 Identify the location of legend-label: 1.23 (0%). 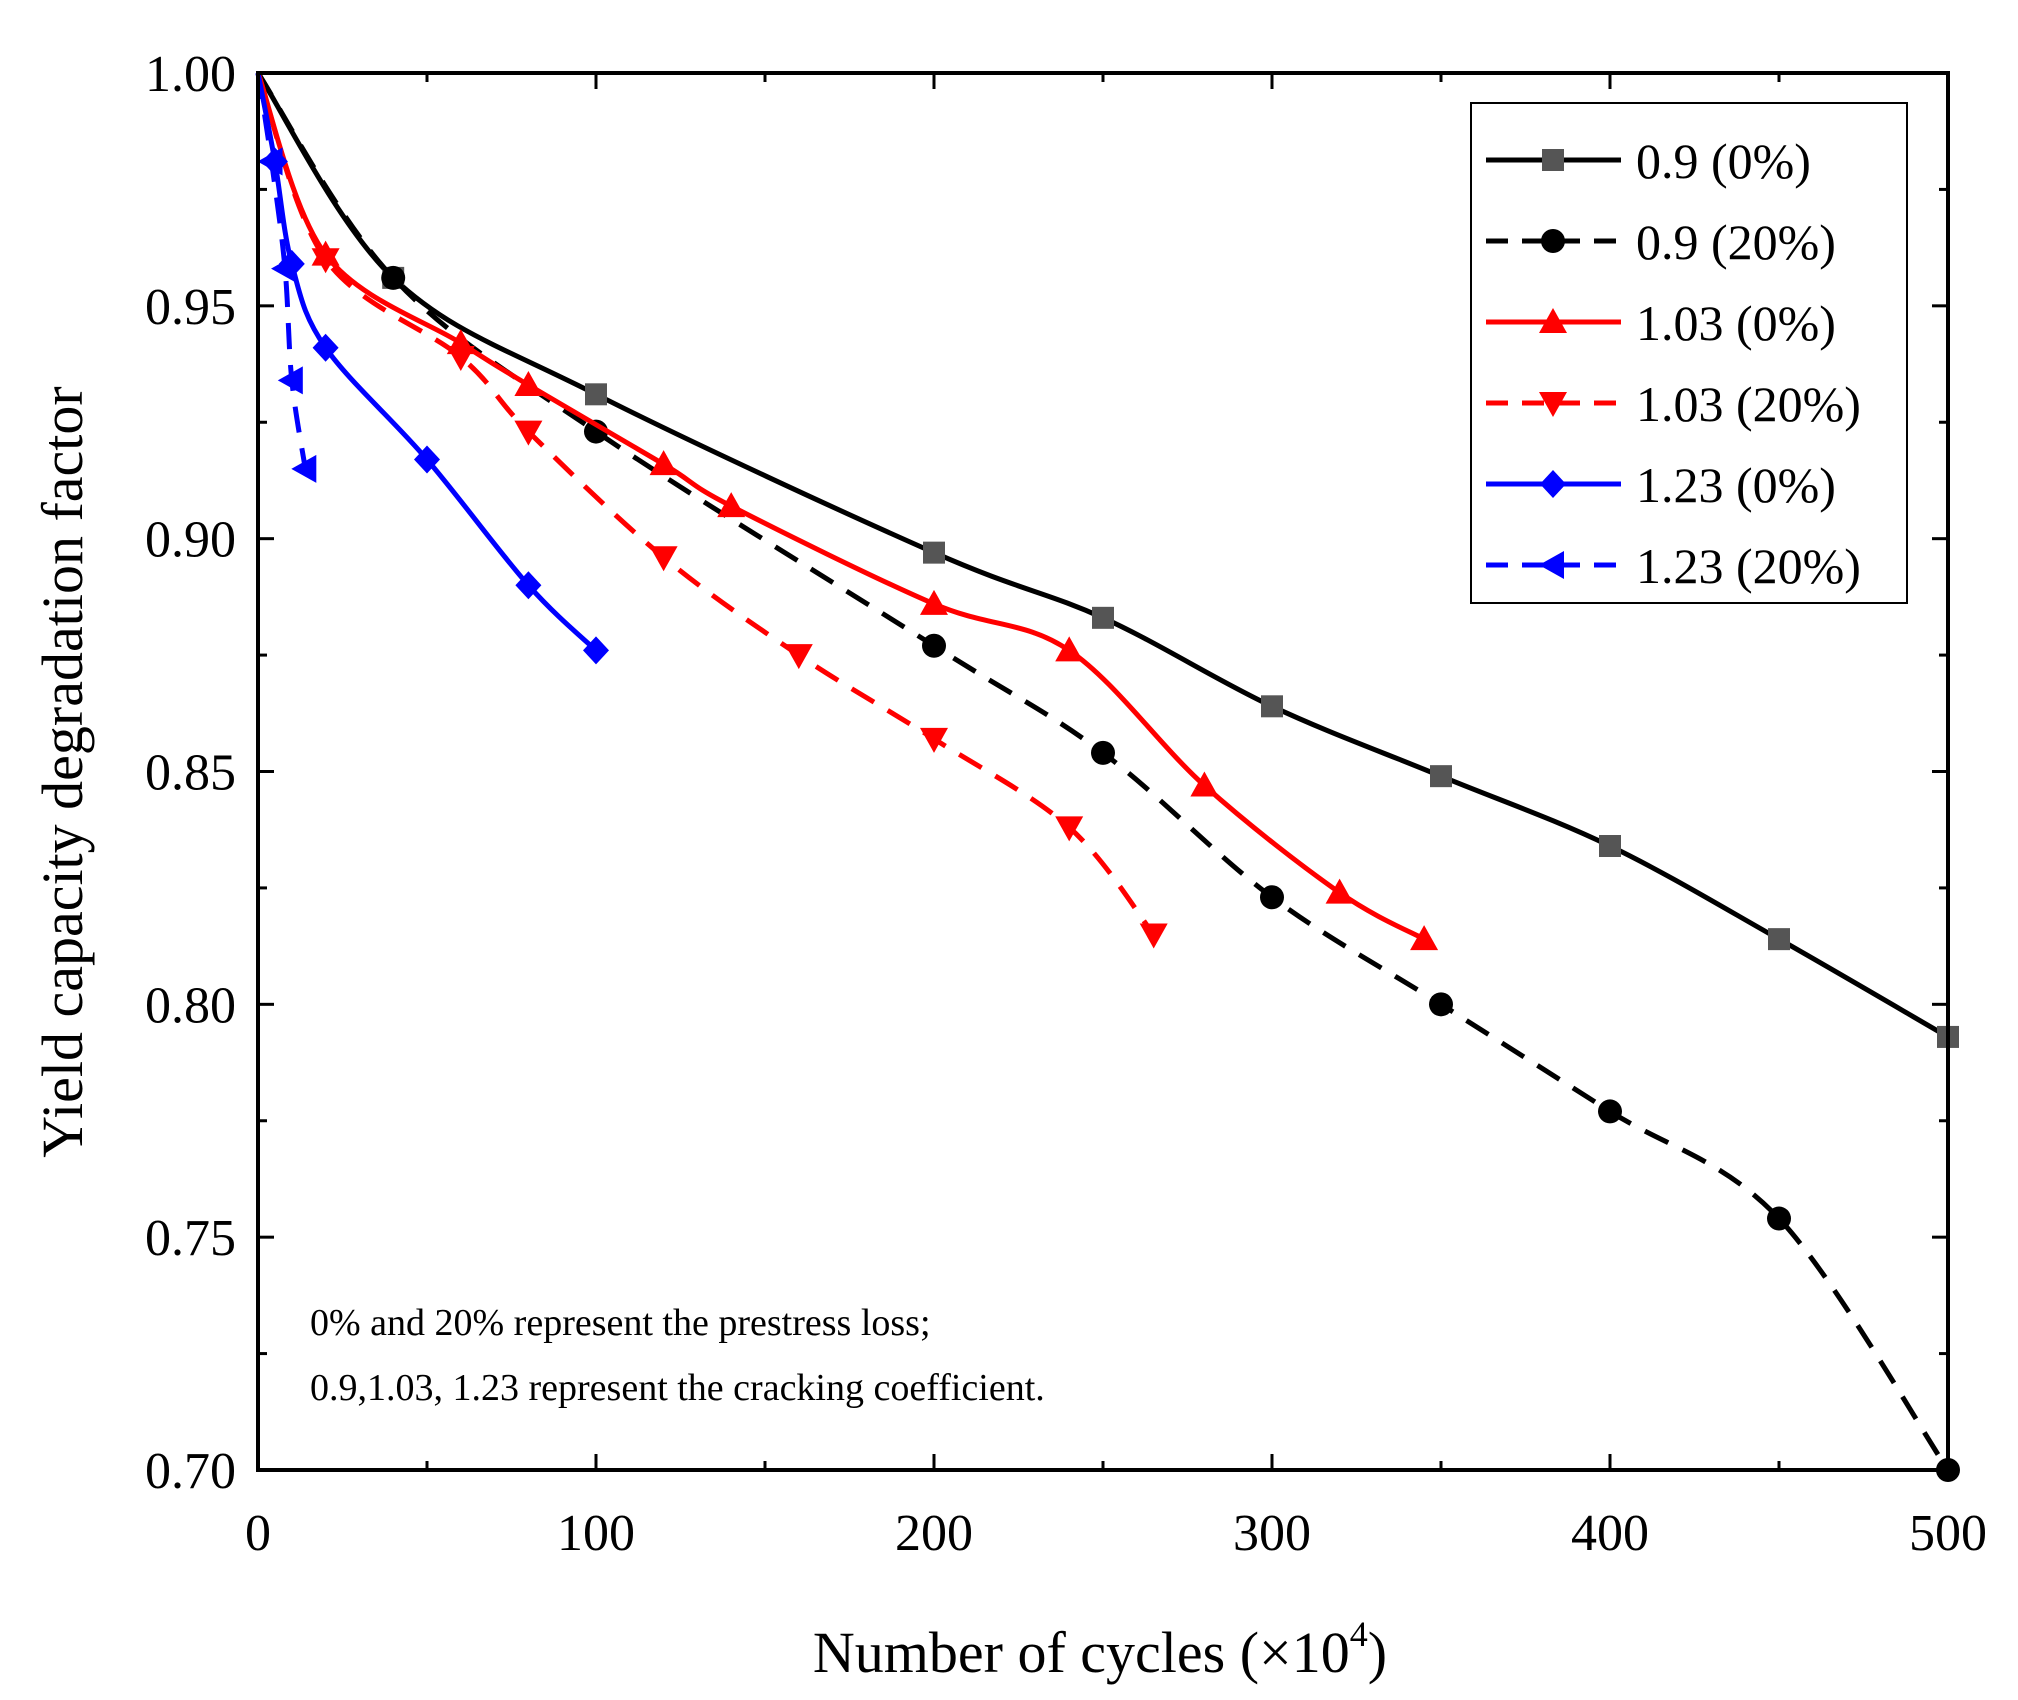
(1736, 485).